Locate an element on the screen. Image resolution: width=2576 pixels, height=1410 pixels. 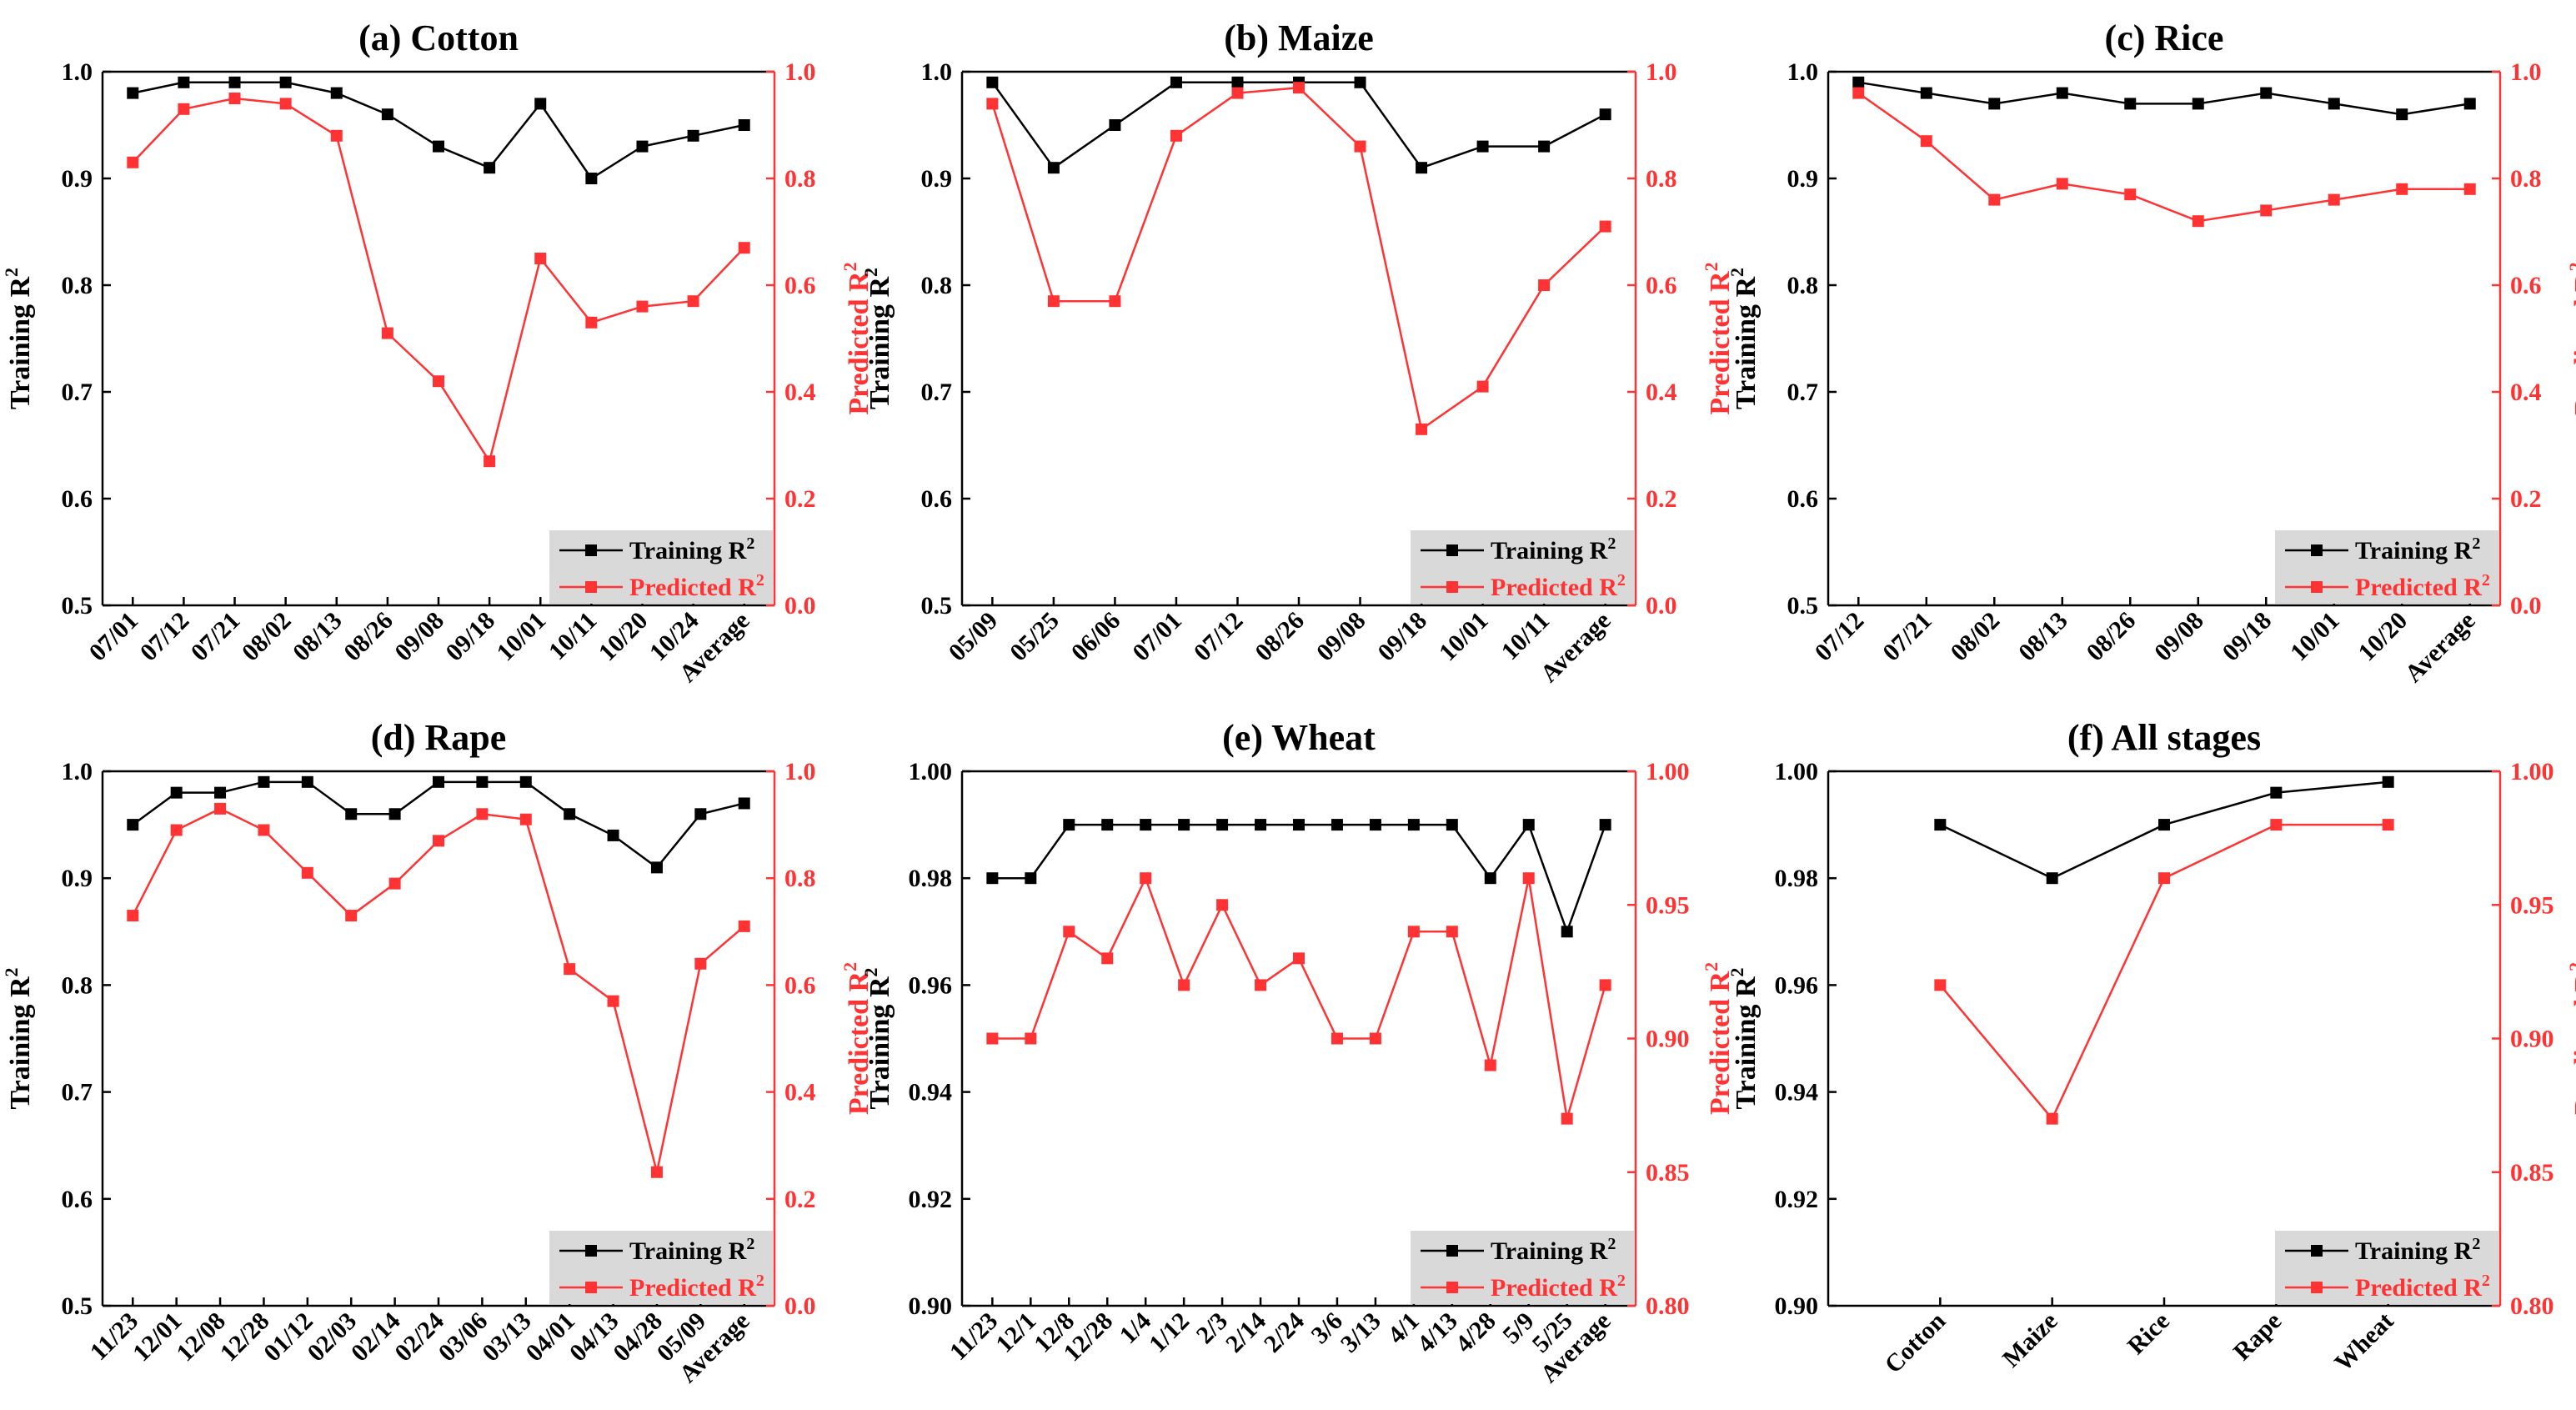
left-tick-label: 0.94 is located at coordinates (931, 1092).